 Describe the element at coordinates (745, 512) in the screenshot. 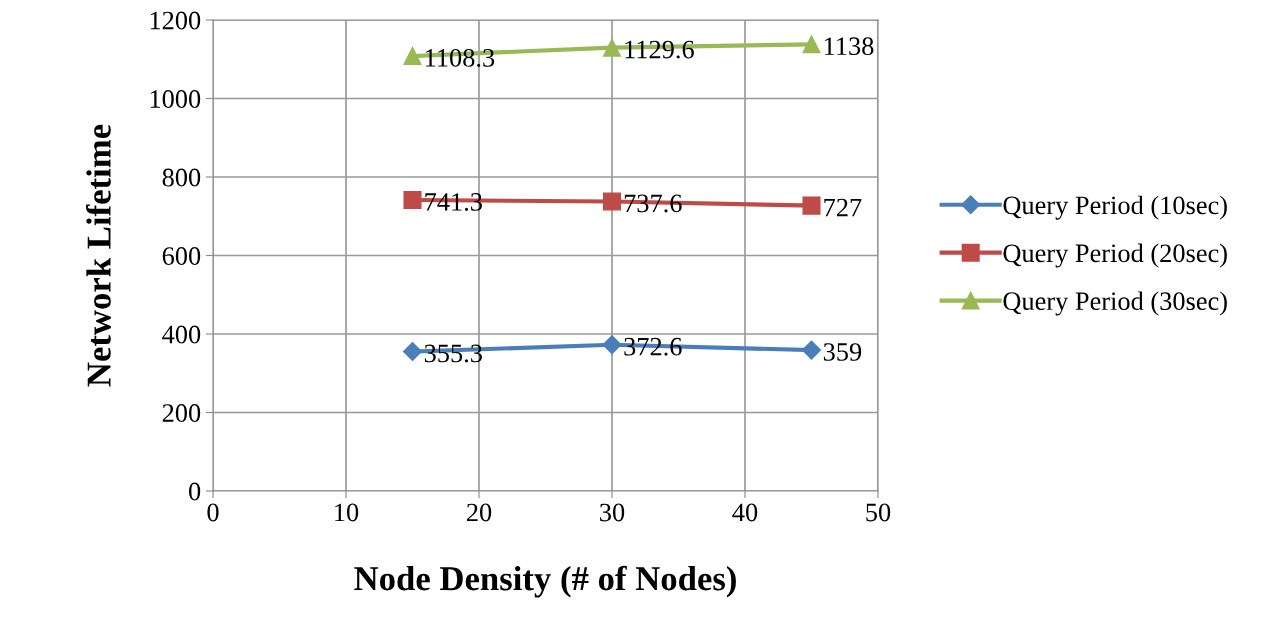

I see `x-tick-label: 40` at that location.